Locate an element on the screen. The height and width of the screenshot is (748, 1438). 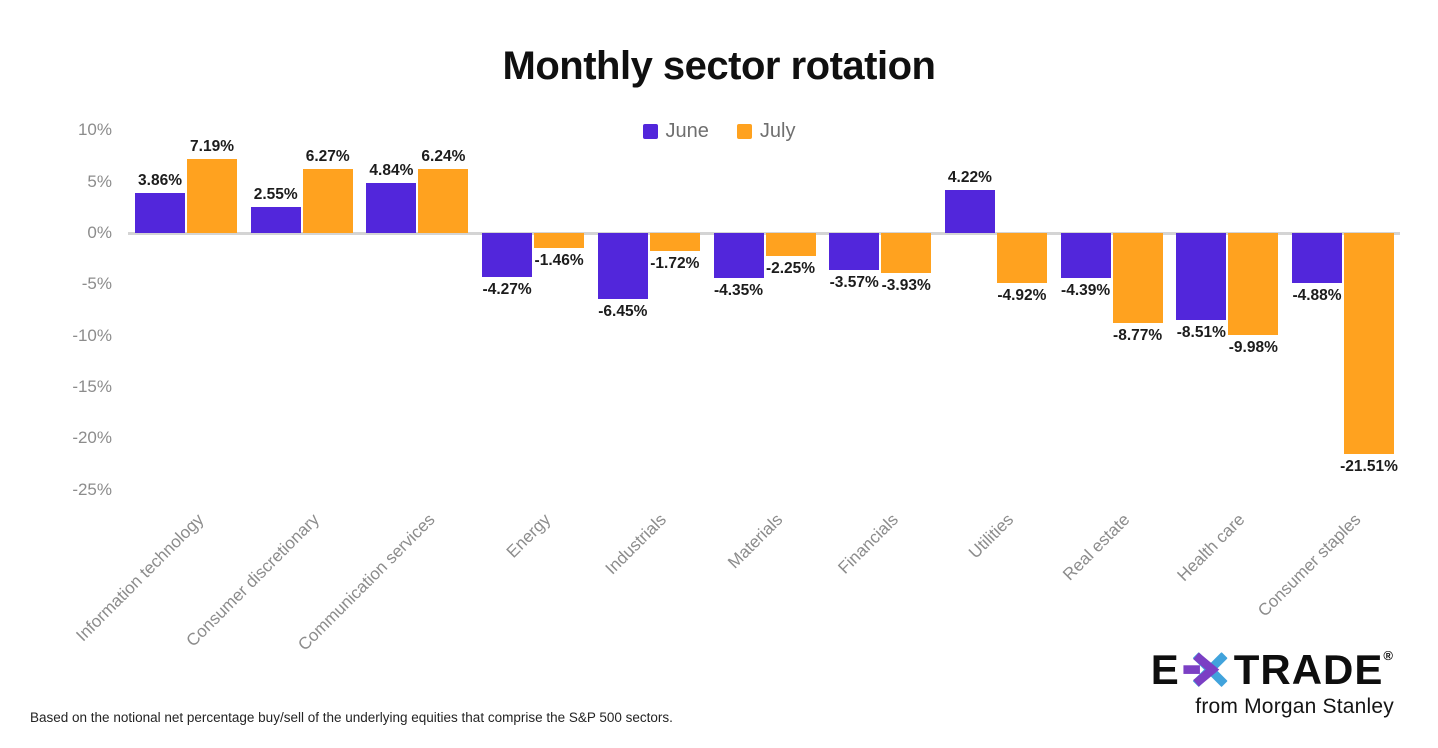
bar-july-consumer-staples is located at coordinates (1369, 343).